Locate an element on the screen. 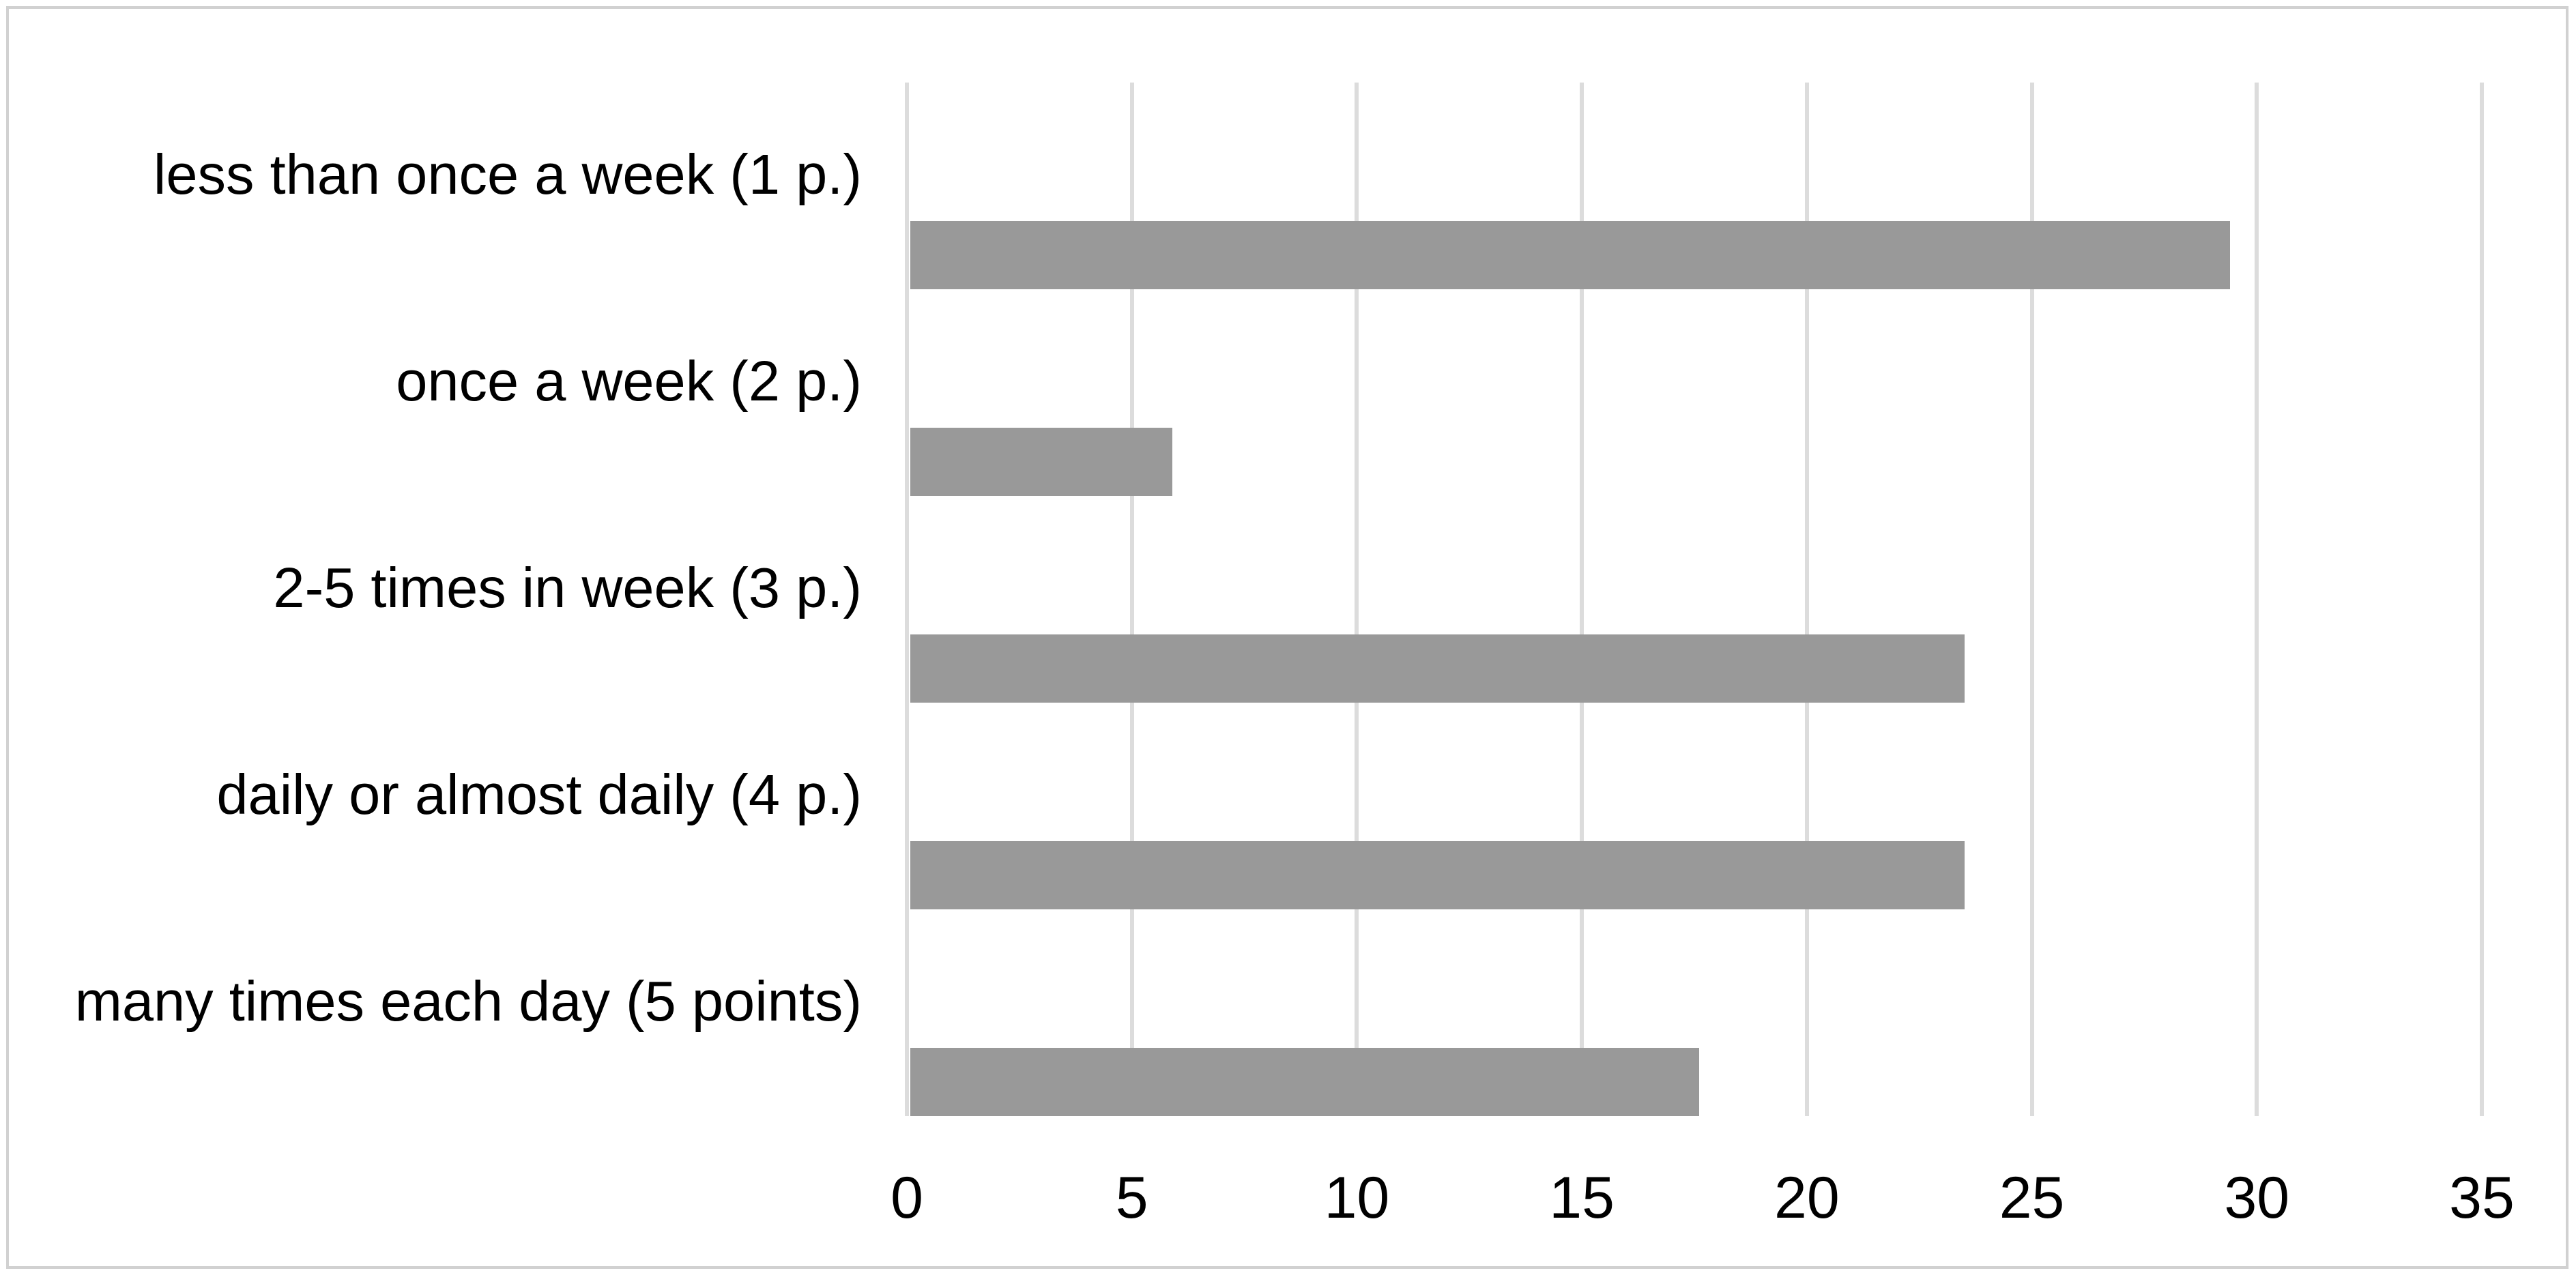 The height and width of the screenshot is (1275, 2576). x-tick-label-0: 0 is located at coordinates (907, 1198).